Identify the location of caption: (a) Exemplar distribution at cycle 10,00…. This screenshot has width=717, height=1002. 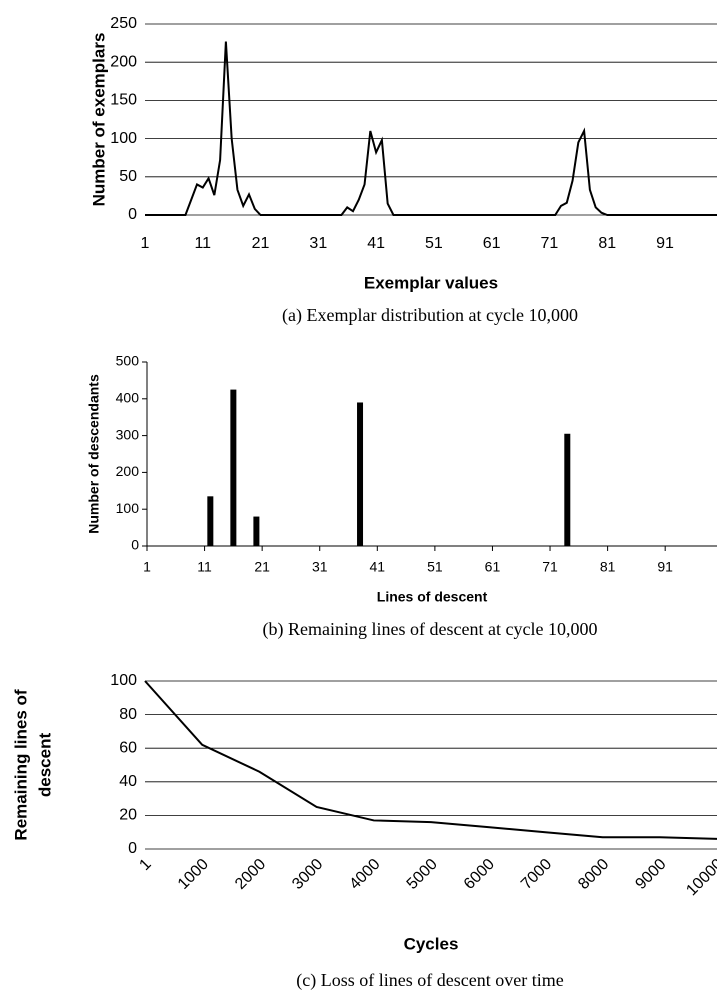
(430, 315).